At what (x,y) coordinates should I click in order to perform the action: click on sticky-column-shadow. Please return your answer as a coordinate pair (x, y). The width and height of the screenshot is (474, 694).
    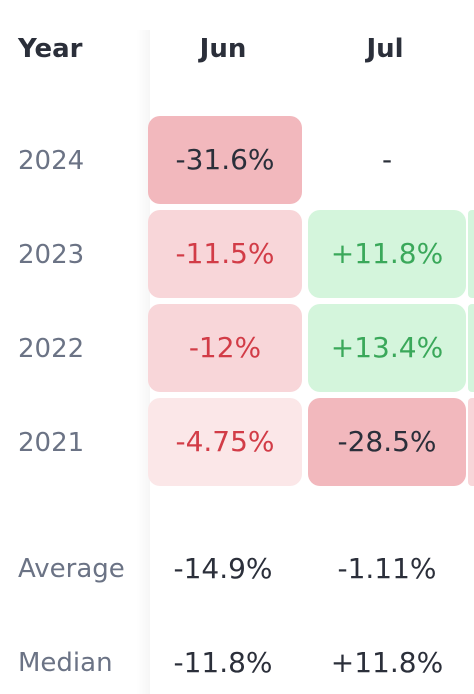
    Looking at the image, I should click on (143, 362).